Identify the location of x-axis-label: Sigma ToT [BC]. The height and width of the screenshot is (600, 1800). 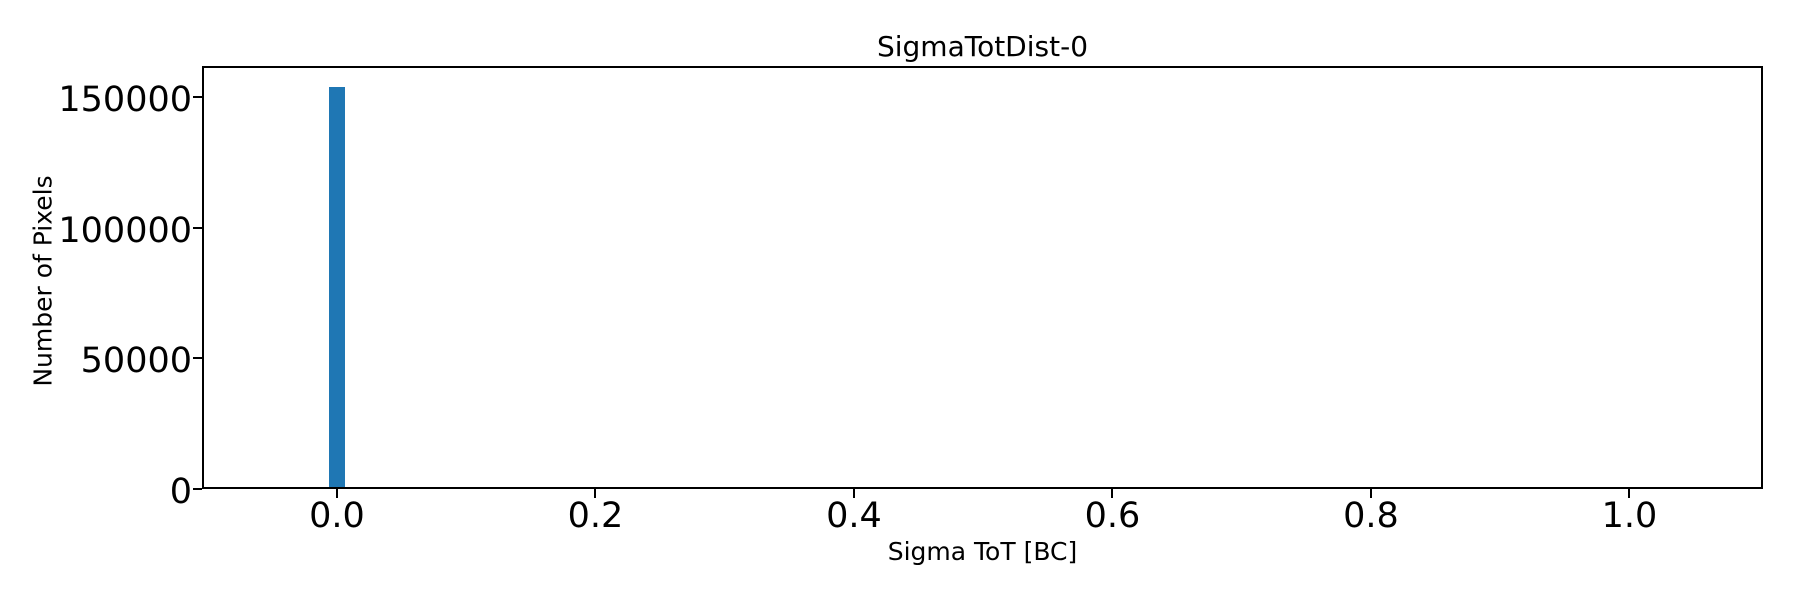
(982, 551).